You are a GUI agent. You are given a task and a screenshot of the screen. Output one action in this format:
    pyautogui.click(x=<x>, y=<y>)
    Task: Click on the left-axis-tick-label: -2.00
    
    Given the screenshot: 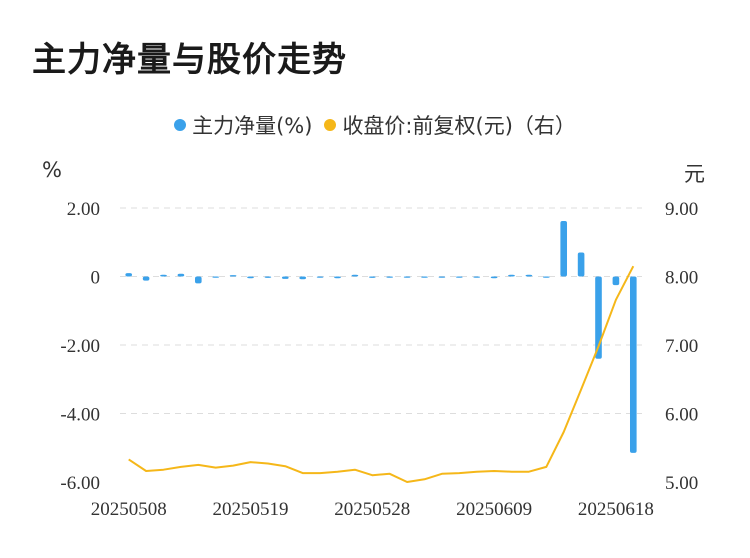 What is the action you would take?
    pyautogui.click(x=80, y=346)
    